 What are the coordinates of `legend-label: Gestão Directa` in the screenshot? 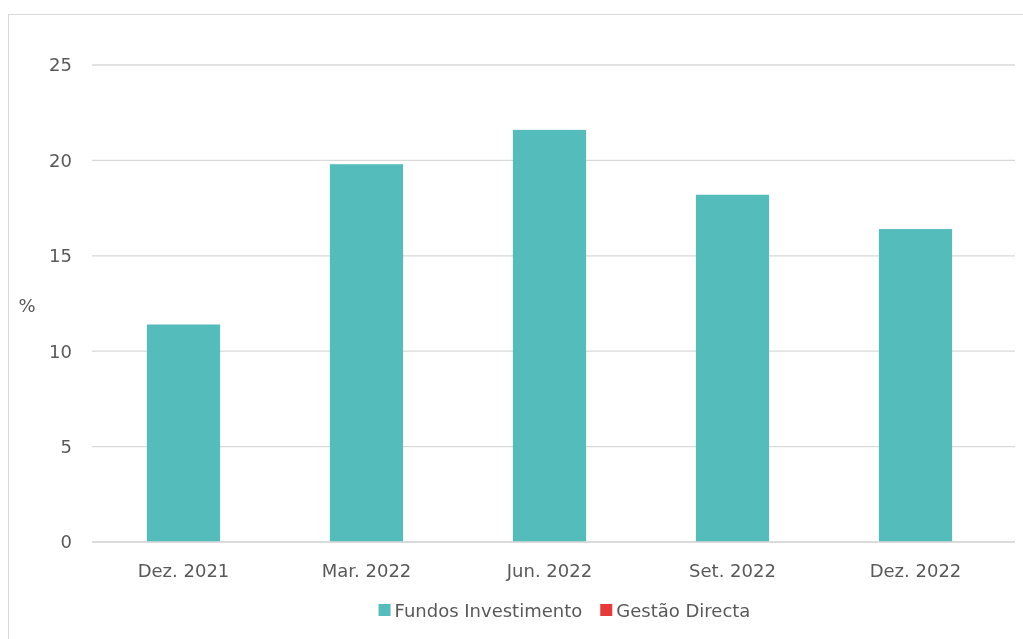 It's located at (683, 611).